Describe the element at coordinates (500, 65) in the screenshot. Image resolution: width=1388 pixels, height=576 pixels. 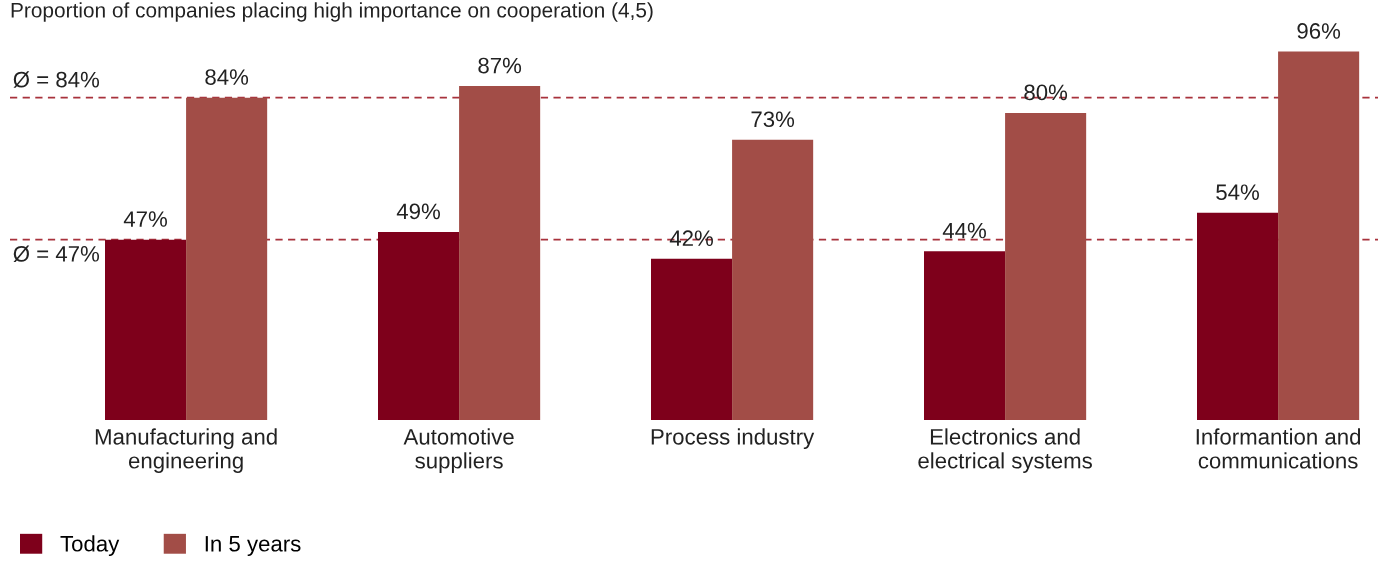
I see `data-label: 87%` at that location.